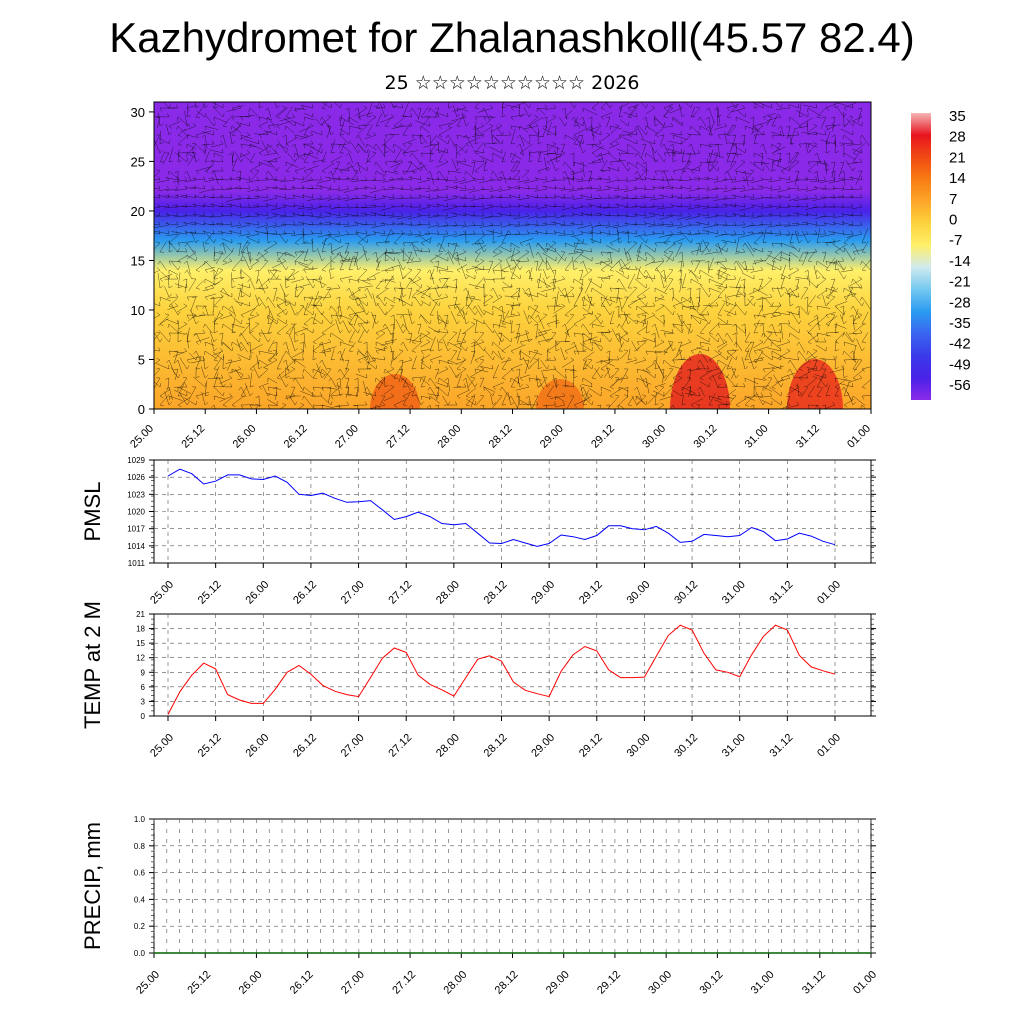 This screenshot has width=1024, height=1024. I want to click on heatmap-y-tick-label: 5, so click(141, 359).